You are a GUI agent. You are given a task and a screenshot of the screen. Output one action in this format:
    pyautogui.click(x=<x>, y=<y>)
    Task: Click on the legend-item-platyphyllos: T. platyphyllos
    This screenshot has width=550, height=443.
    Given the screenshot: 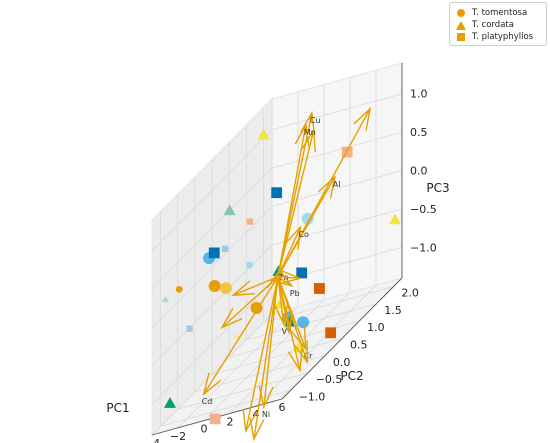 What is the action you would take?
    pyautogui.click(x=494, y=37)
    